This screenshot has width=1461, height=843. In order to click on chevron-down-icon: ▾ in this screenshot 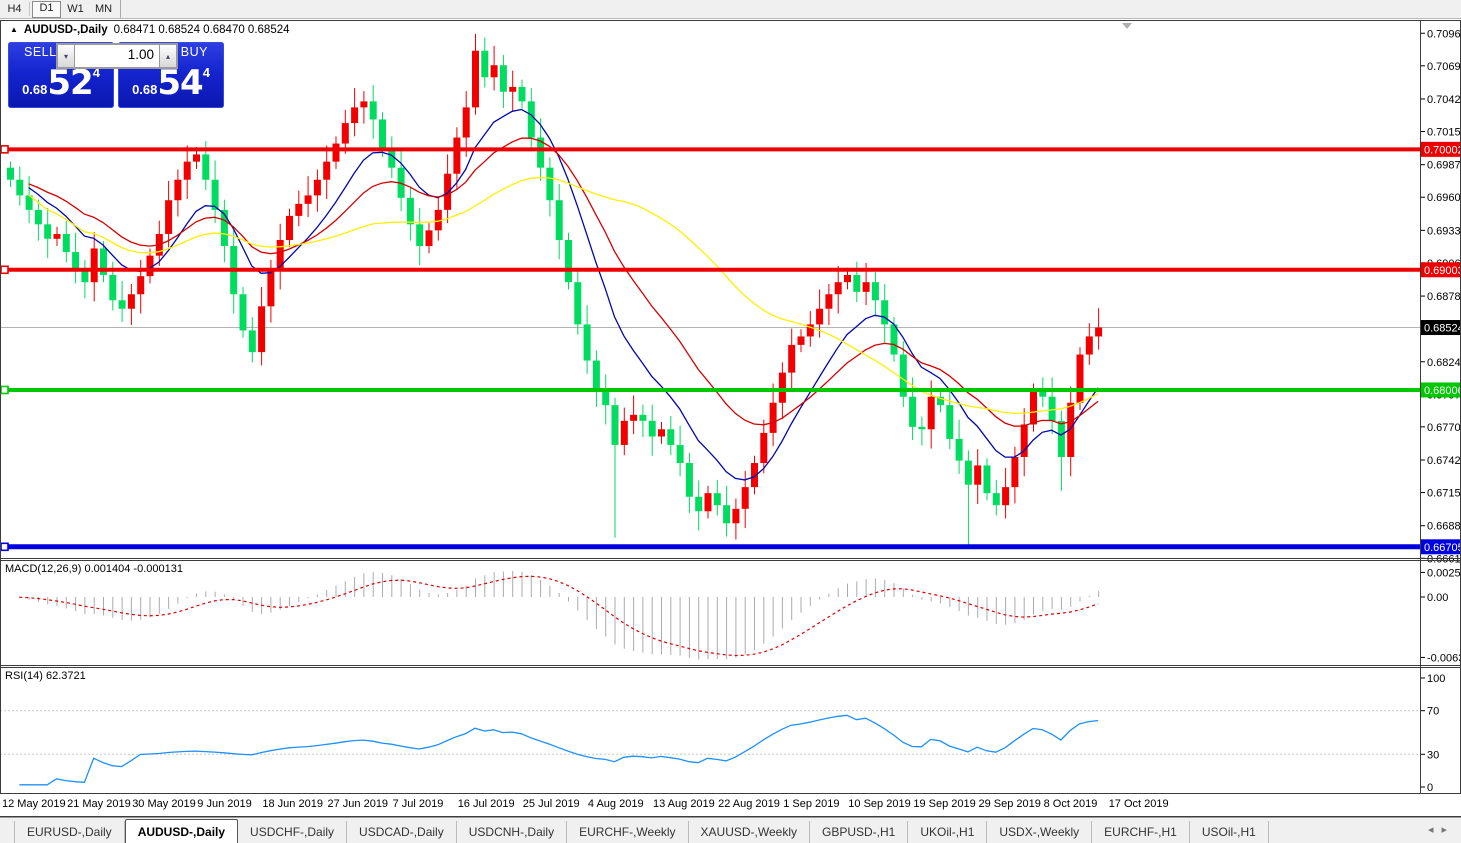, I will do `click(65, 56)`.